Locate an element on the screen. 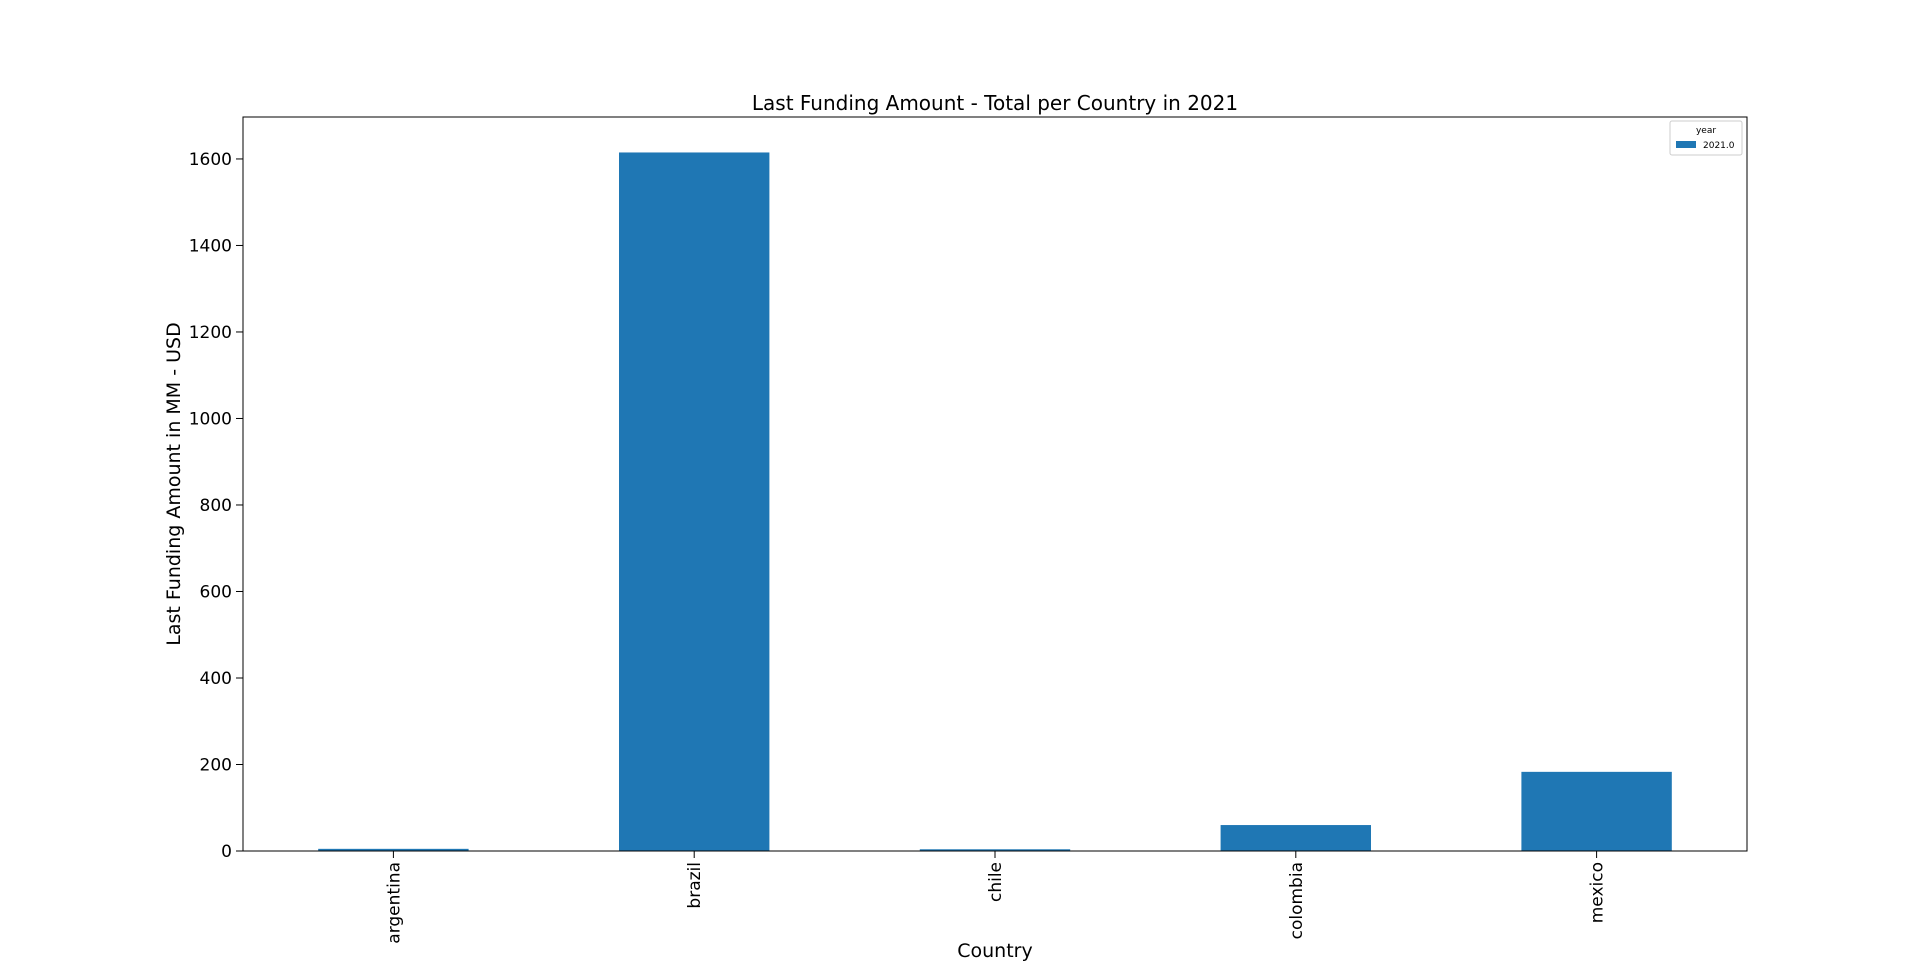  y-tick-label: 800 is located at coordinates (216, 506).